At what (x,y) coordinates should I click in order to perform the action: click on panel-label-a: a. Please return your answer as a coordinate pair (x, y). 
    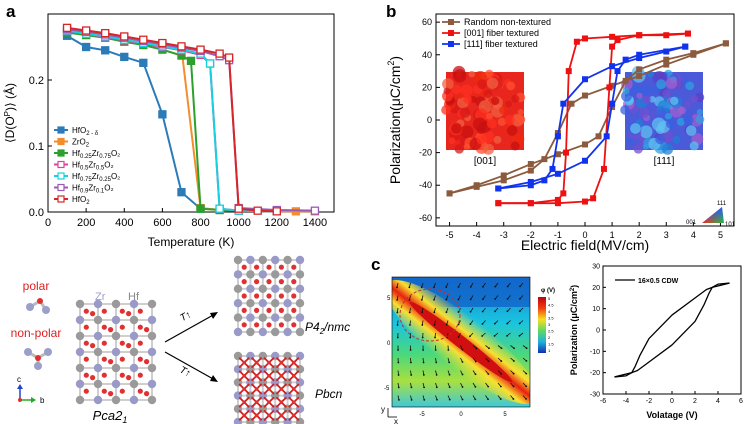
    Looking at the image, I should click on (11, 11).